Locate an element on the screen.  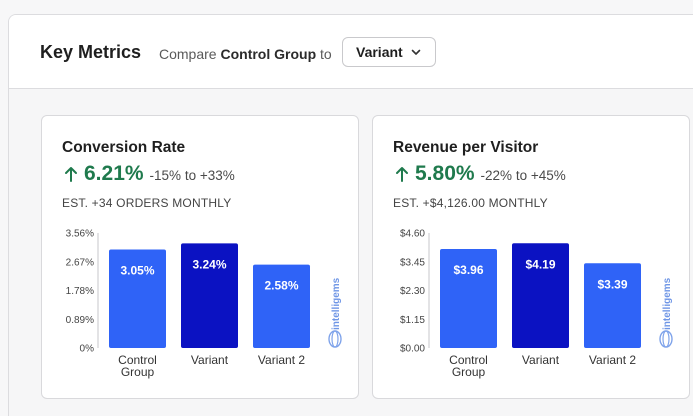
y-tick-label: $0.00 is located at coordinates (412, 349).